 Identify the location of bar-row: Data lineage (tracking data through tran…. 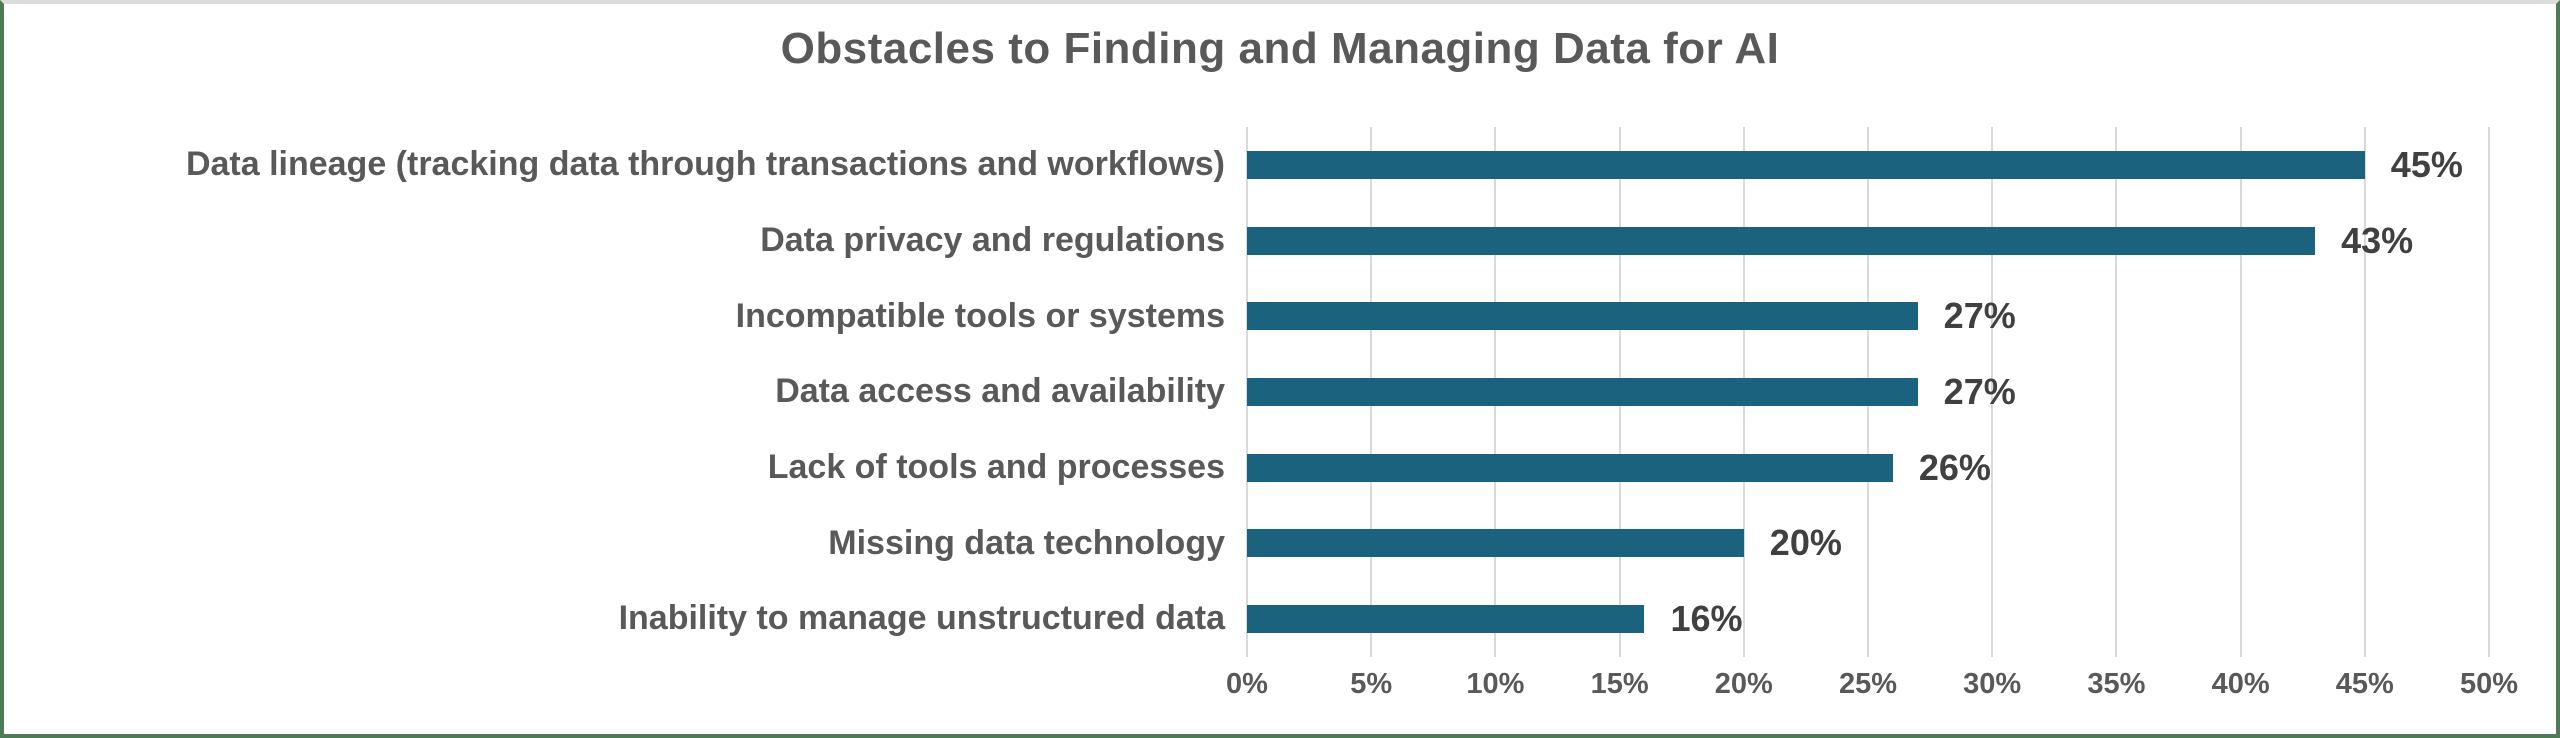
(1280, 165).